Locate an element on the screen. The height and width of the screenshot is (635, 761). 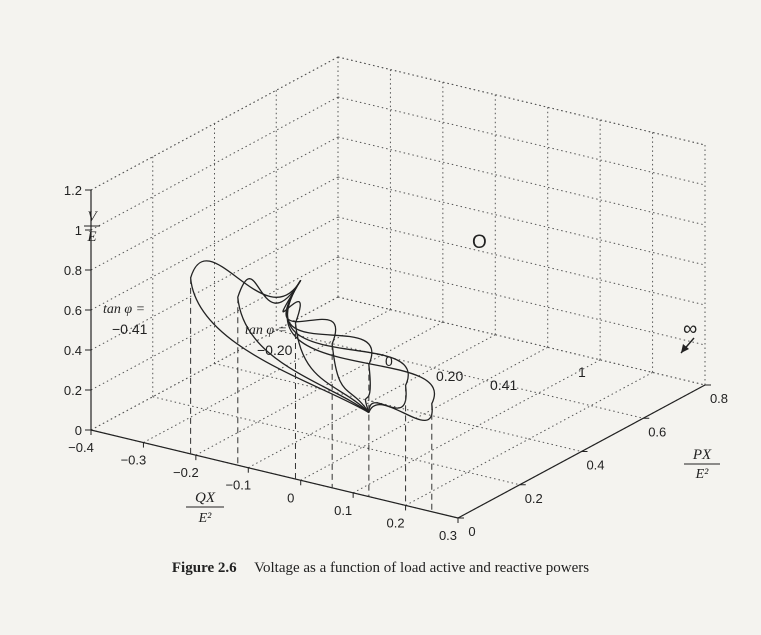
infinity-arrow is located at coordinates (687, 345).